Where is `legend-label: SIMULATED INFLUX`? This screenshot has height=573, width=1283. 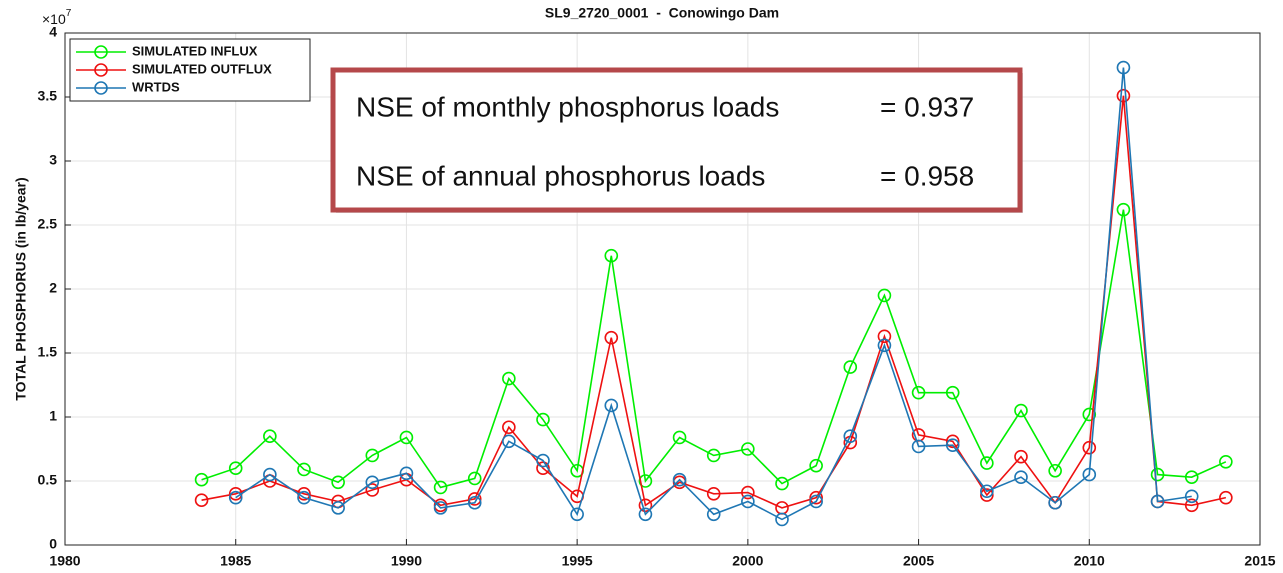
legend-label: SIMULATED INFLUX is located at coordinates (195, 50).